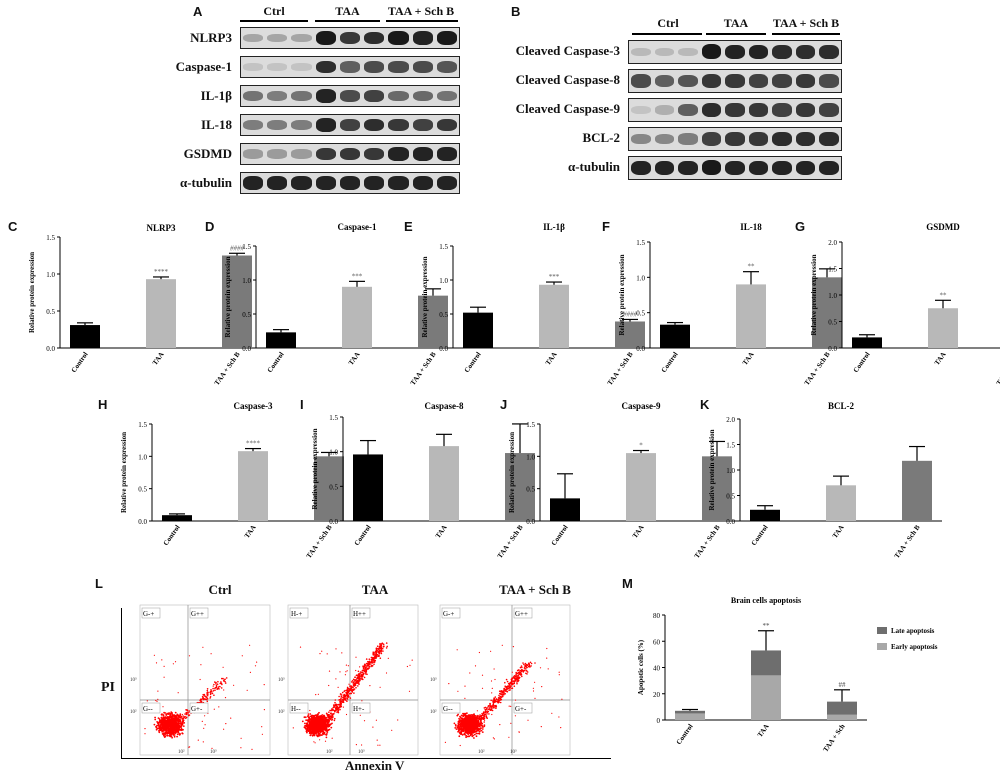  Describe the element at coordinates (375, 589) in the screenshot. I see `flow-title-taa: TAA` at that location.